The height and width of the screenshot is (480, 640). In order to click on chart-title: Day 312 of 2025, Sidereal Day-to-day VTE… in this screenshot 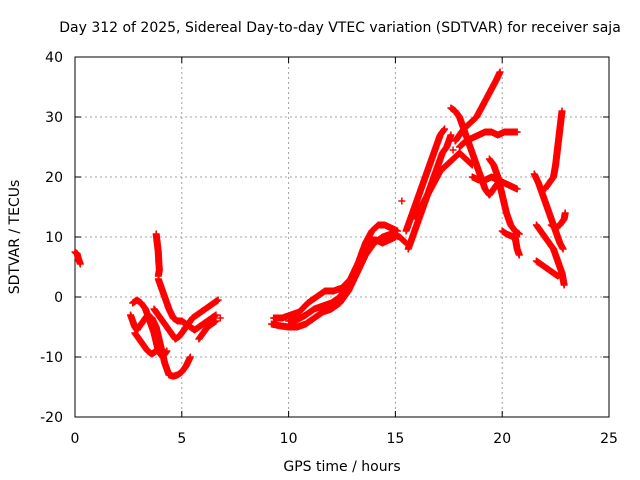, I will do `click(340, 28)`.